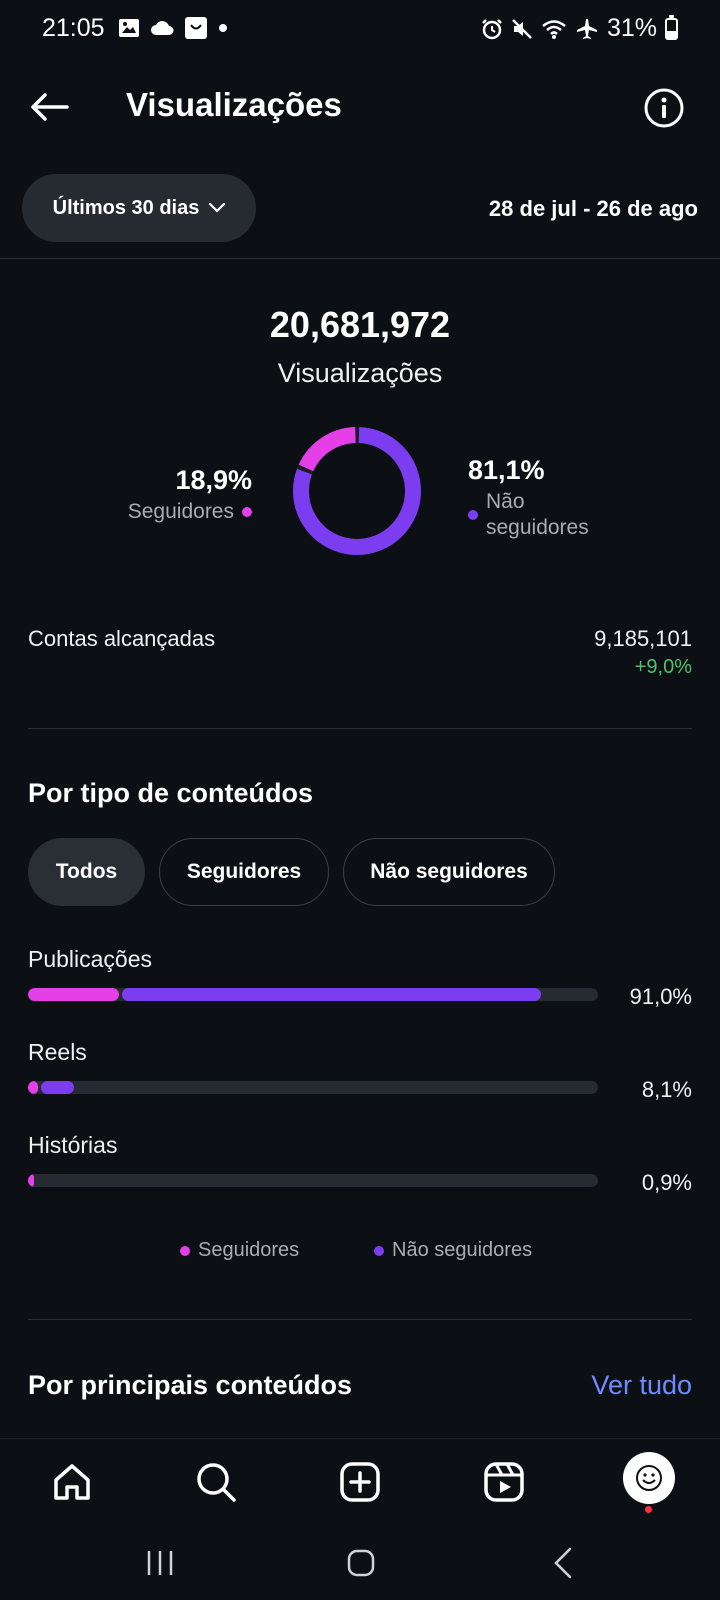 The height and width of the screenshot is (1600, 720). Describe the element at coordinates (663, 667) in the screenshot. I see `accounts-reached-change: +9,0%` at that location.